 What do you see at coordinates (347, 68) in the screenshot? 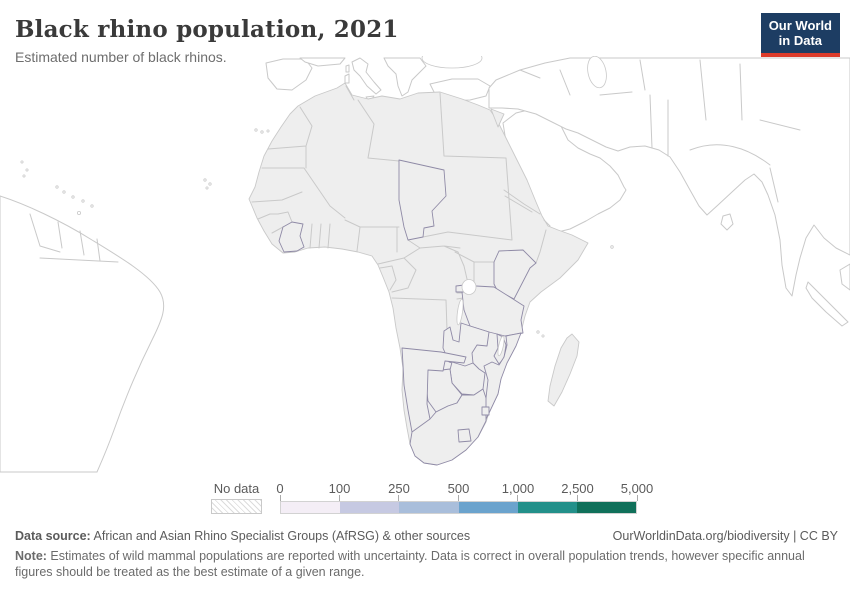
I see `island-corsica` at bounding box center [347, 68].